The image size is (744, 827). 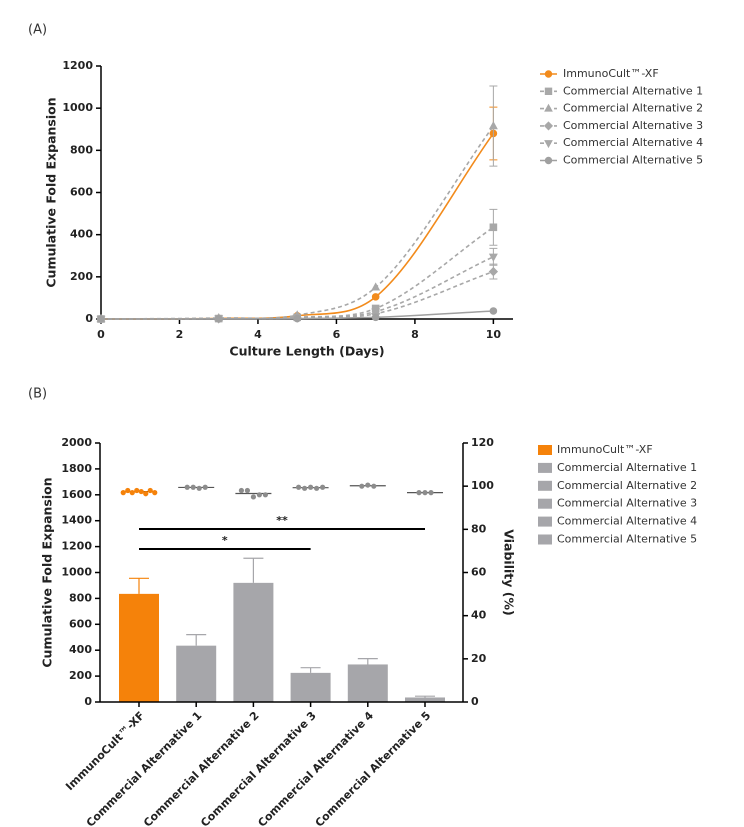 I want to click on y2-axis-title: Viability (%), so click(x=509, y=572).